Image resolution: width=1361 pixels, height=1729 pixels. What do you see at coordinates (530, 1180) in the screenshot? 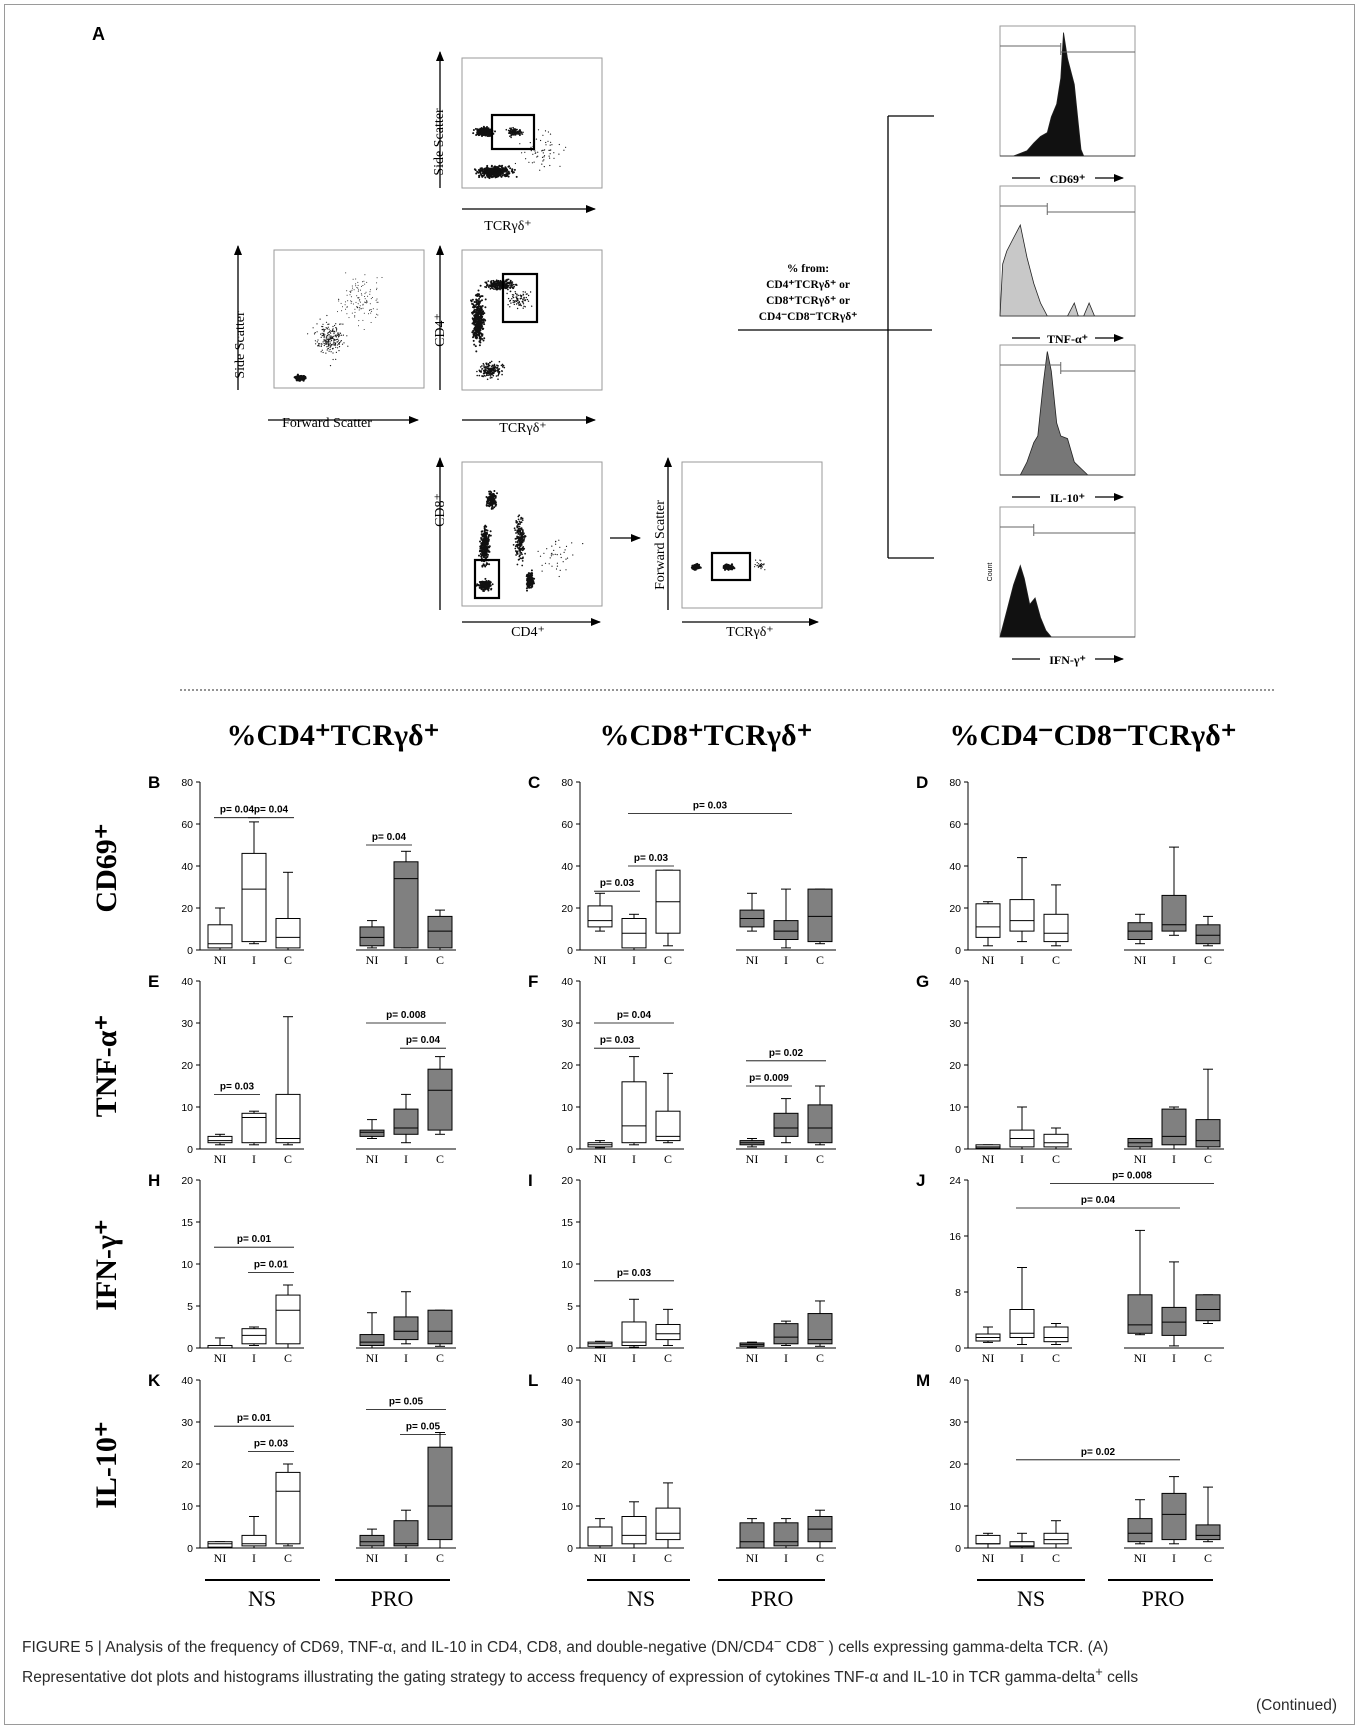
I see `panel-letter: I` at bounding box center [530, 1180].